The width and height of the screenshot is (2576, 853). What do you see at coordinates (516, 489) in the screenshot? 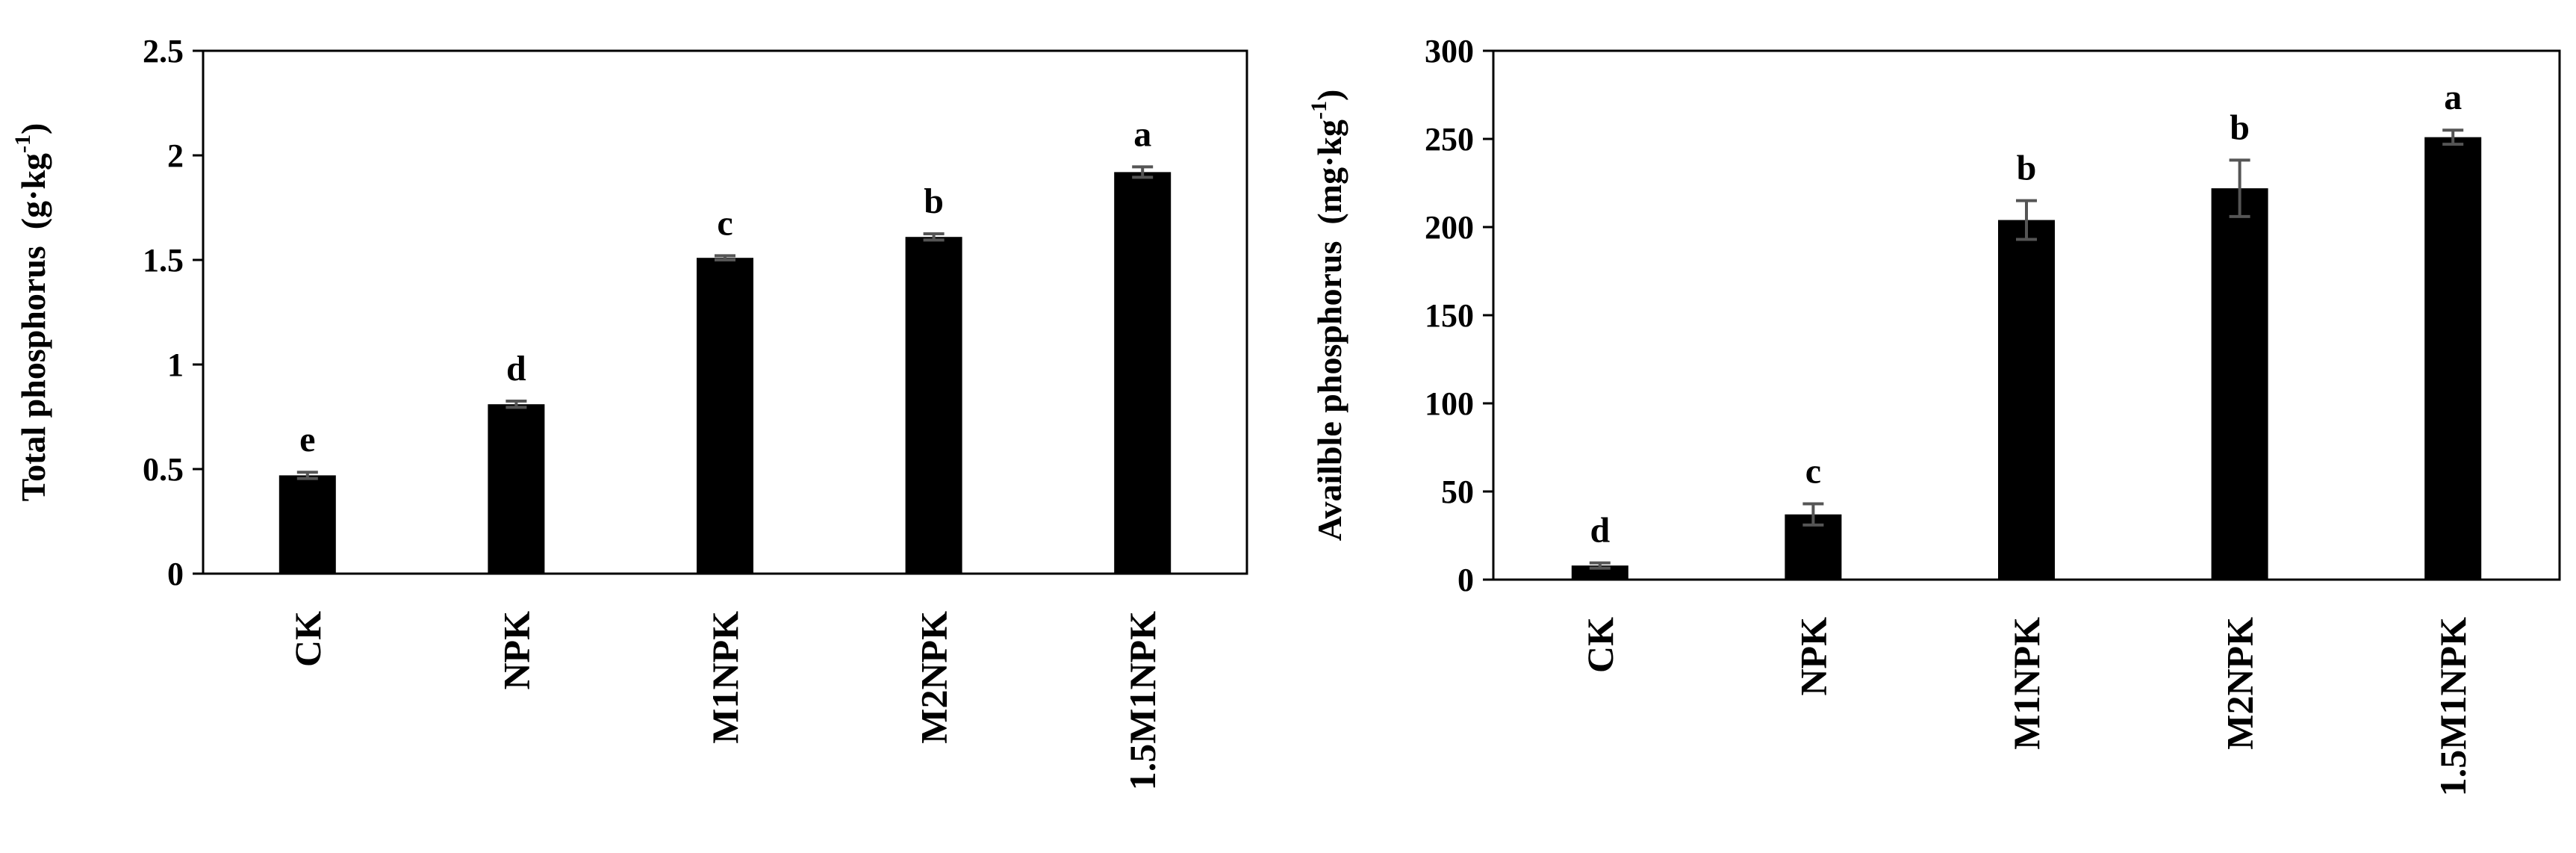
I see `bar-npk` at bounding box center [516, 489].